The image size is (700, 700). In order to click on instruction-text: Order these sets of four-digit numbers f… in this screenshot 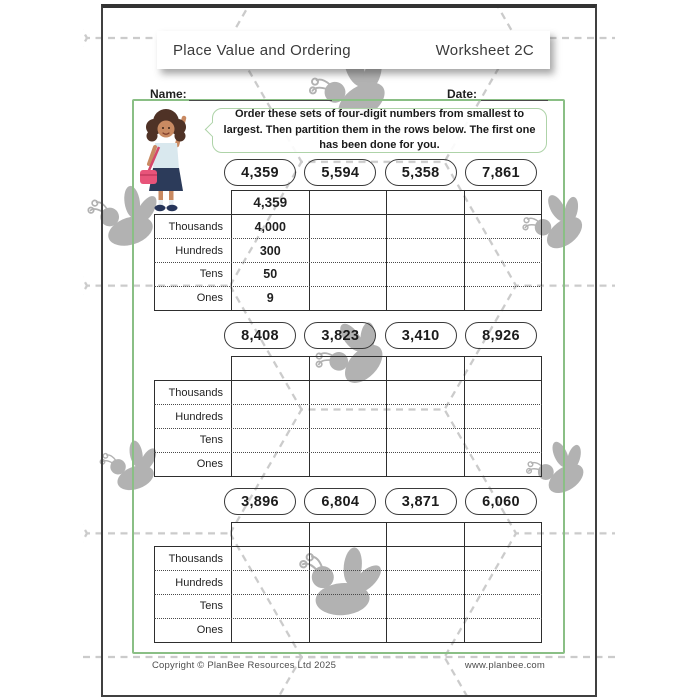, I will do `click(379, 129)`.